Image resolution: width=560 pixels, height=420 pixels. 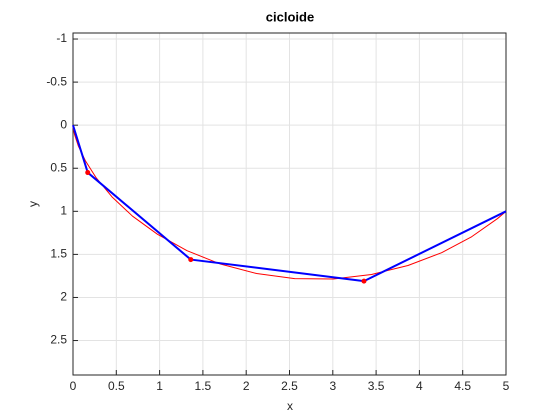 I want to click on x-tick-label: 2.5, so click(x=289, y=386).